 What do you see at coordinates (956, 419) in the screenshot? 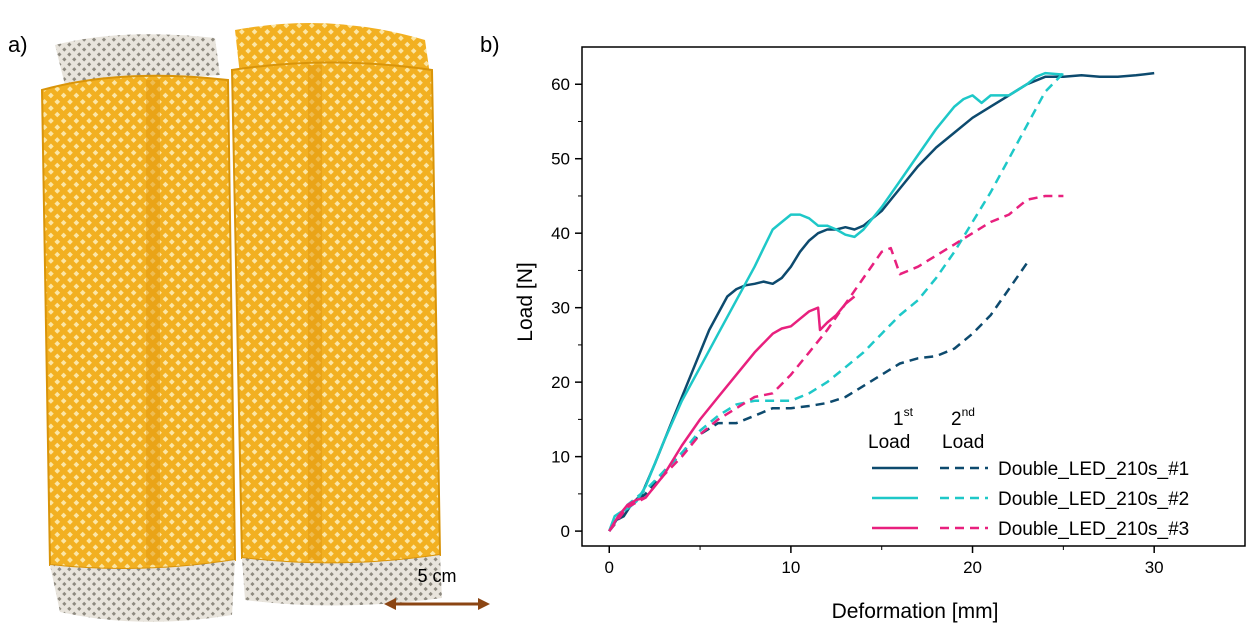
I see `legend-second-num: 2` at bounding box center [956, 419].